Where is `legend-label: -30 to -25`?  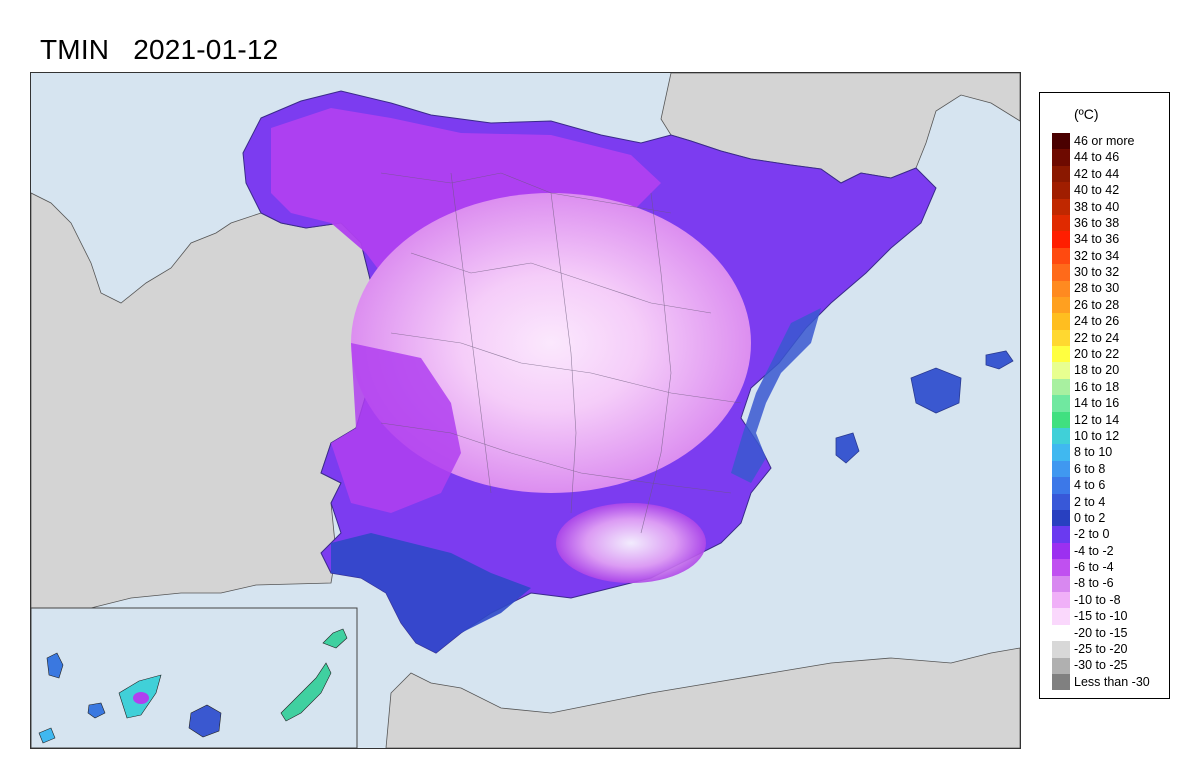
legend-label: -30 to -25 is located at coordinates (1101, 665).